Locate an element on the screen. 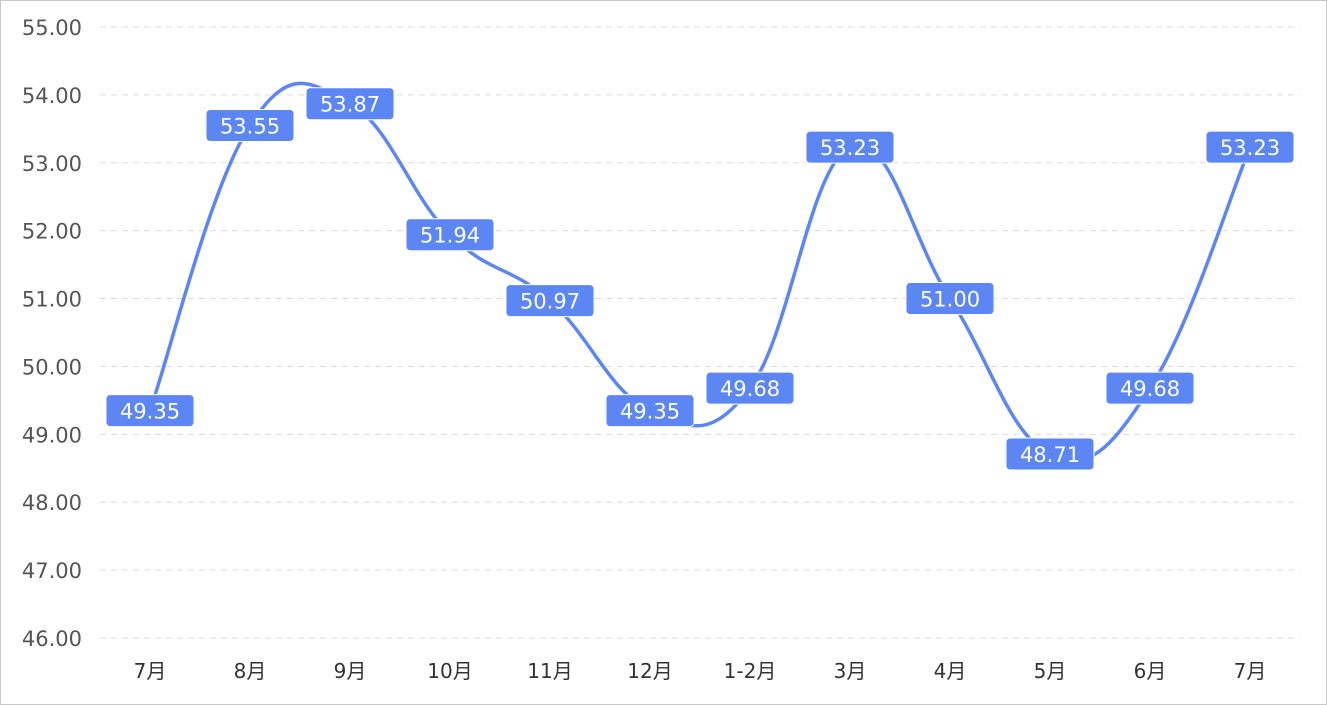 Image resolution: width=1327 pixels, height=705 pixels. x-tick-label: 3月 is located at coordinates (850, 671).